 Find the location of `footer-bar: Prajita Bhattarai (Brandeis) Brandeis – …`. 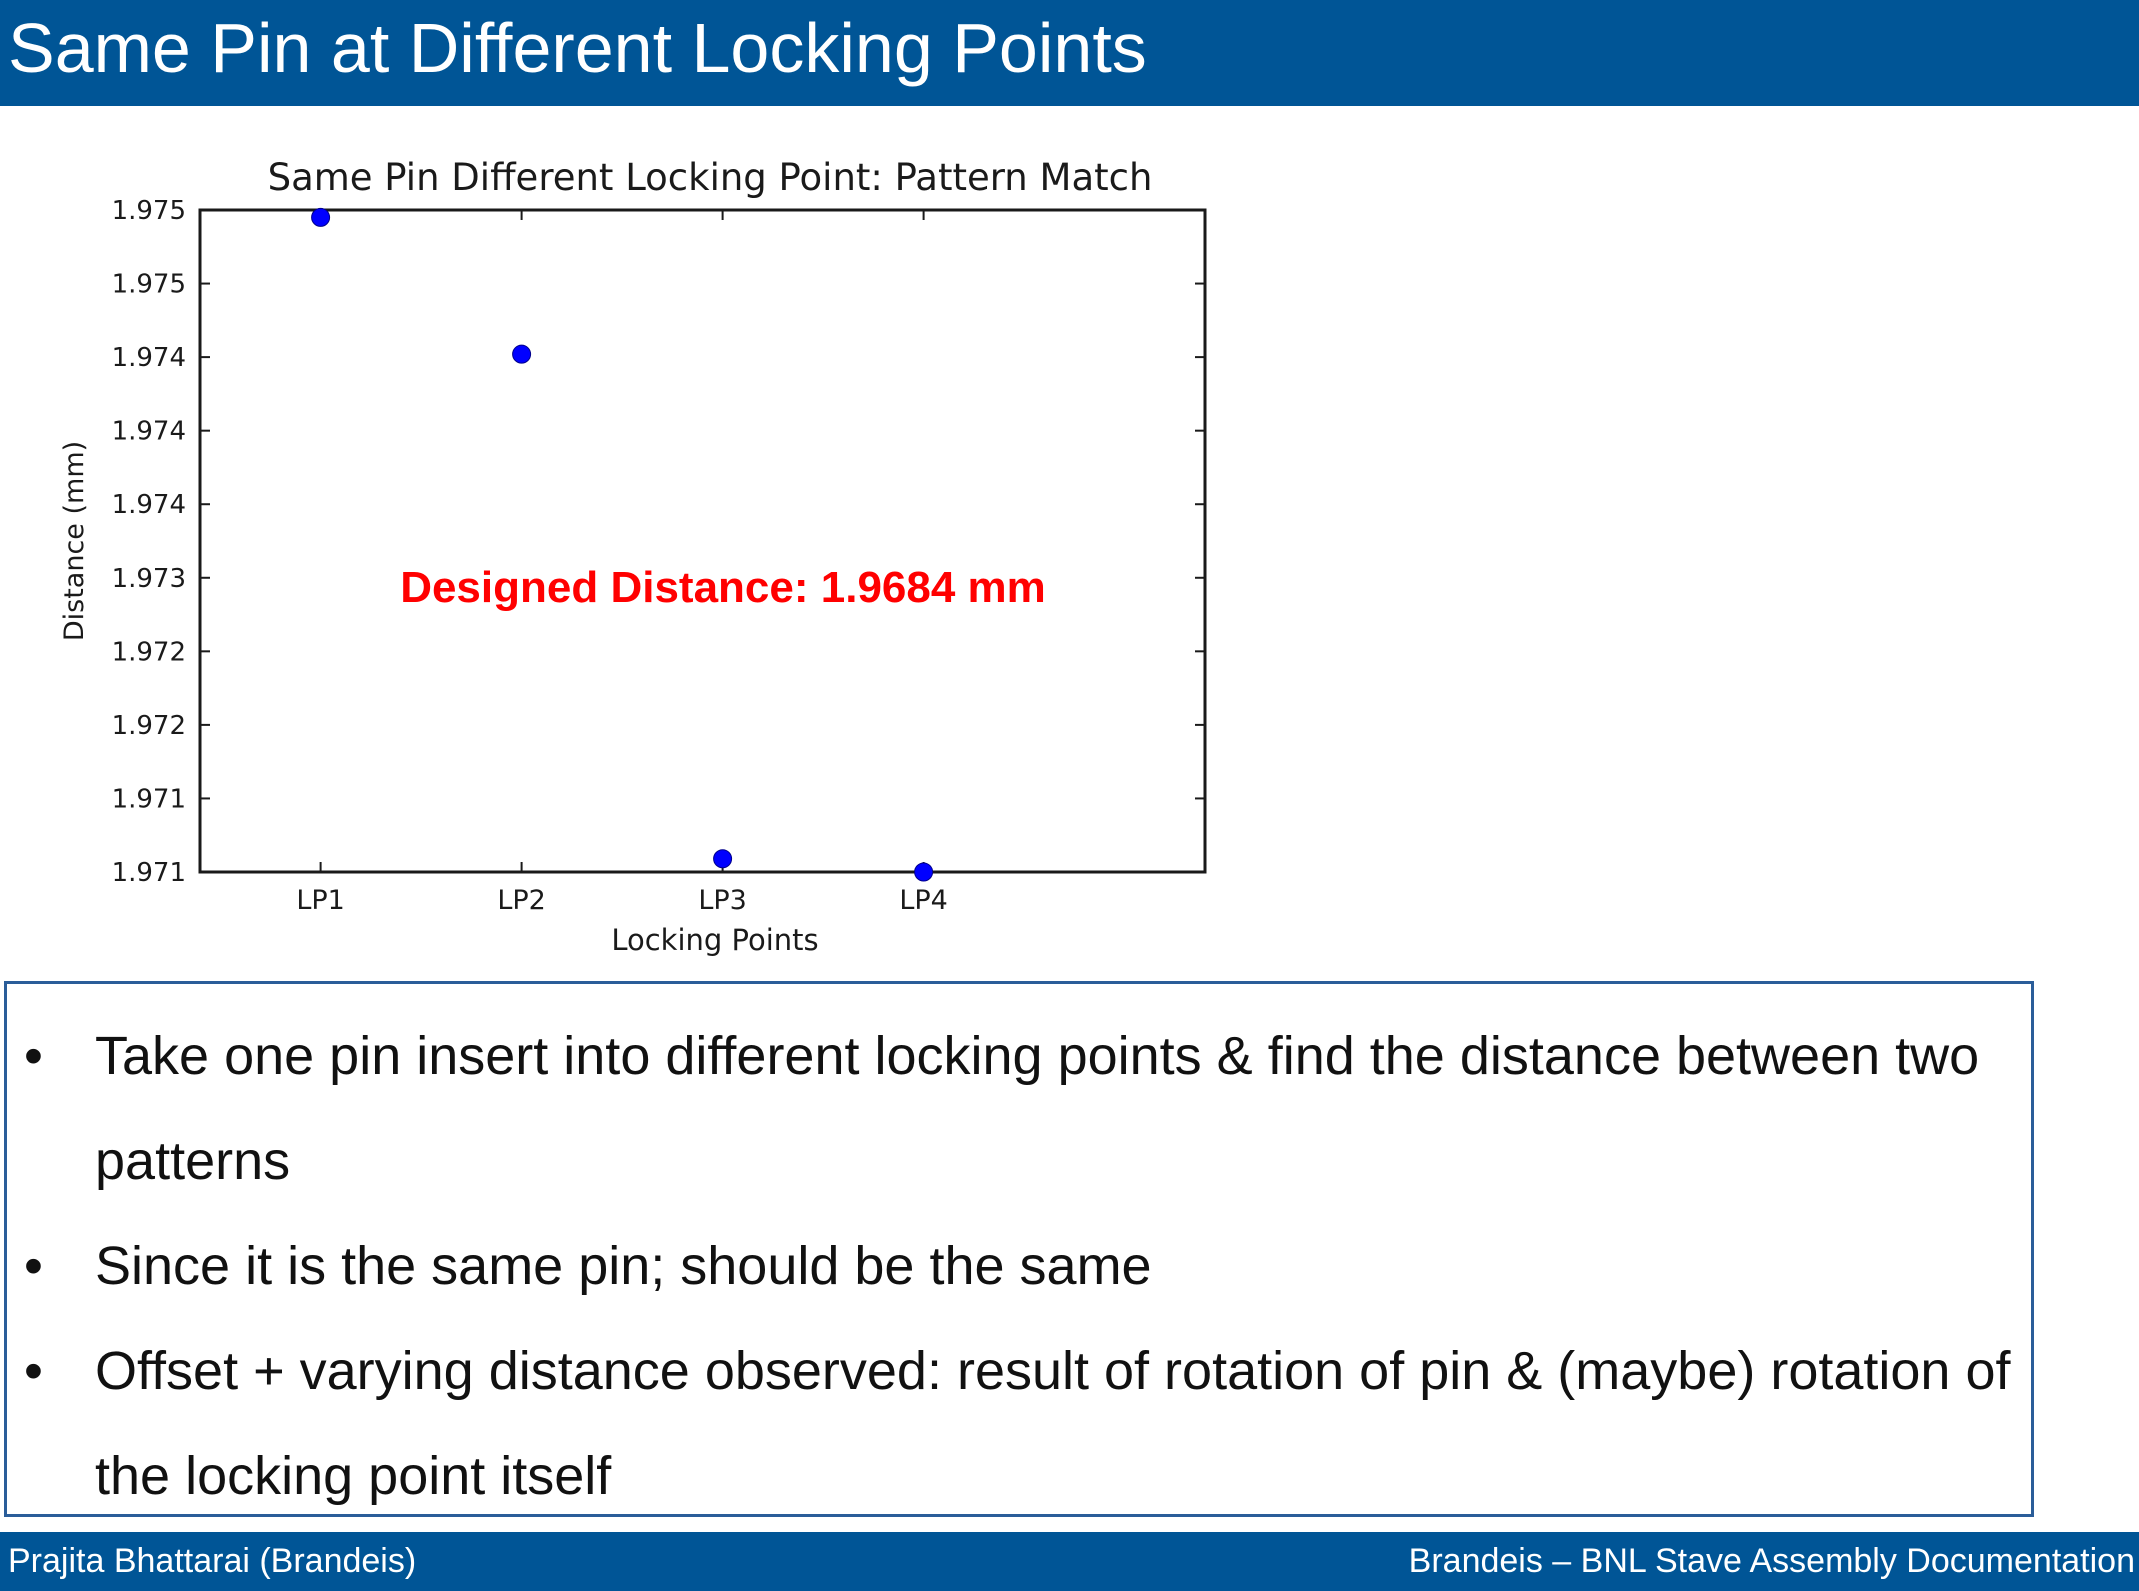

footer-bar: Prajita Bhattarai (Brandeis) Brandeis – … is located at coordinates (1069, 1561).